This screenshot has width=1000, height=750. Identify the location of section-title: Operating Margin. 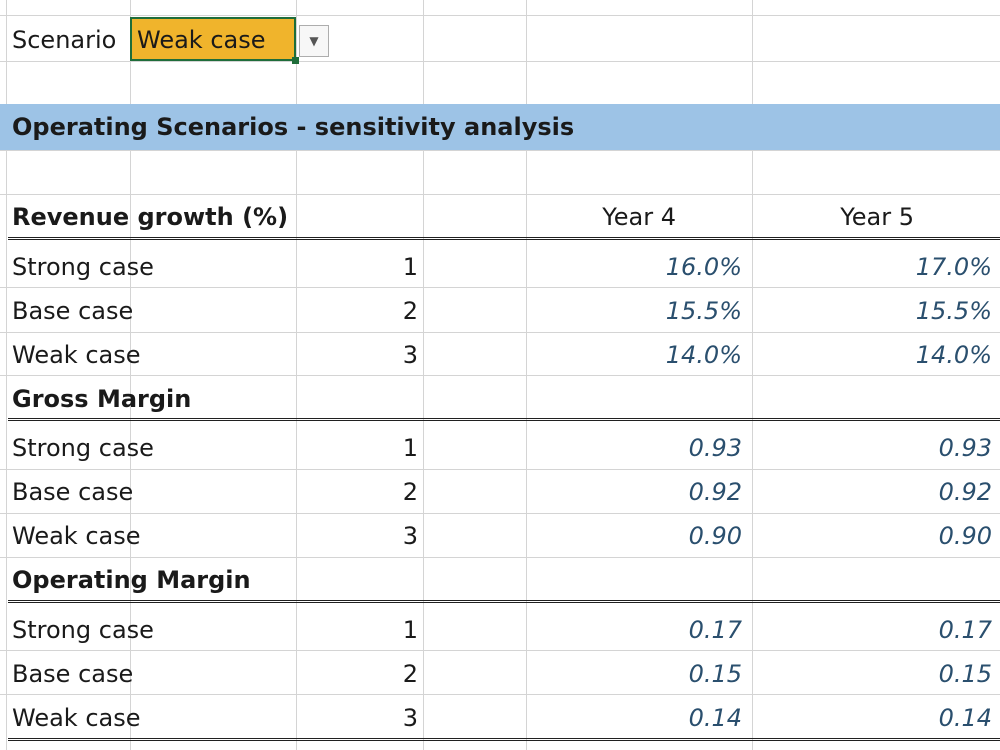
(131, 580).